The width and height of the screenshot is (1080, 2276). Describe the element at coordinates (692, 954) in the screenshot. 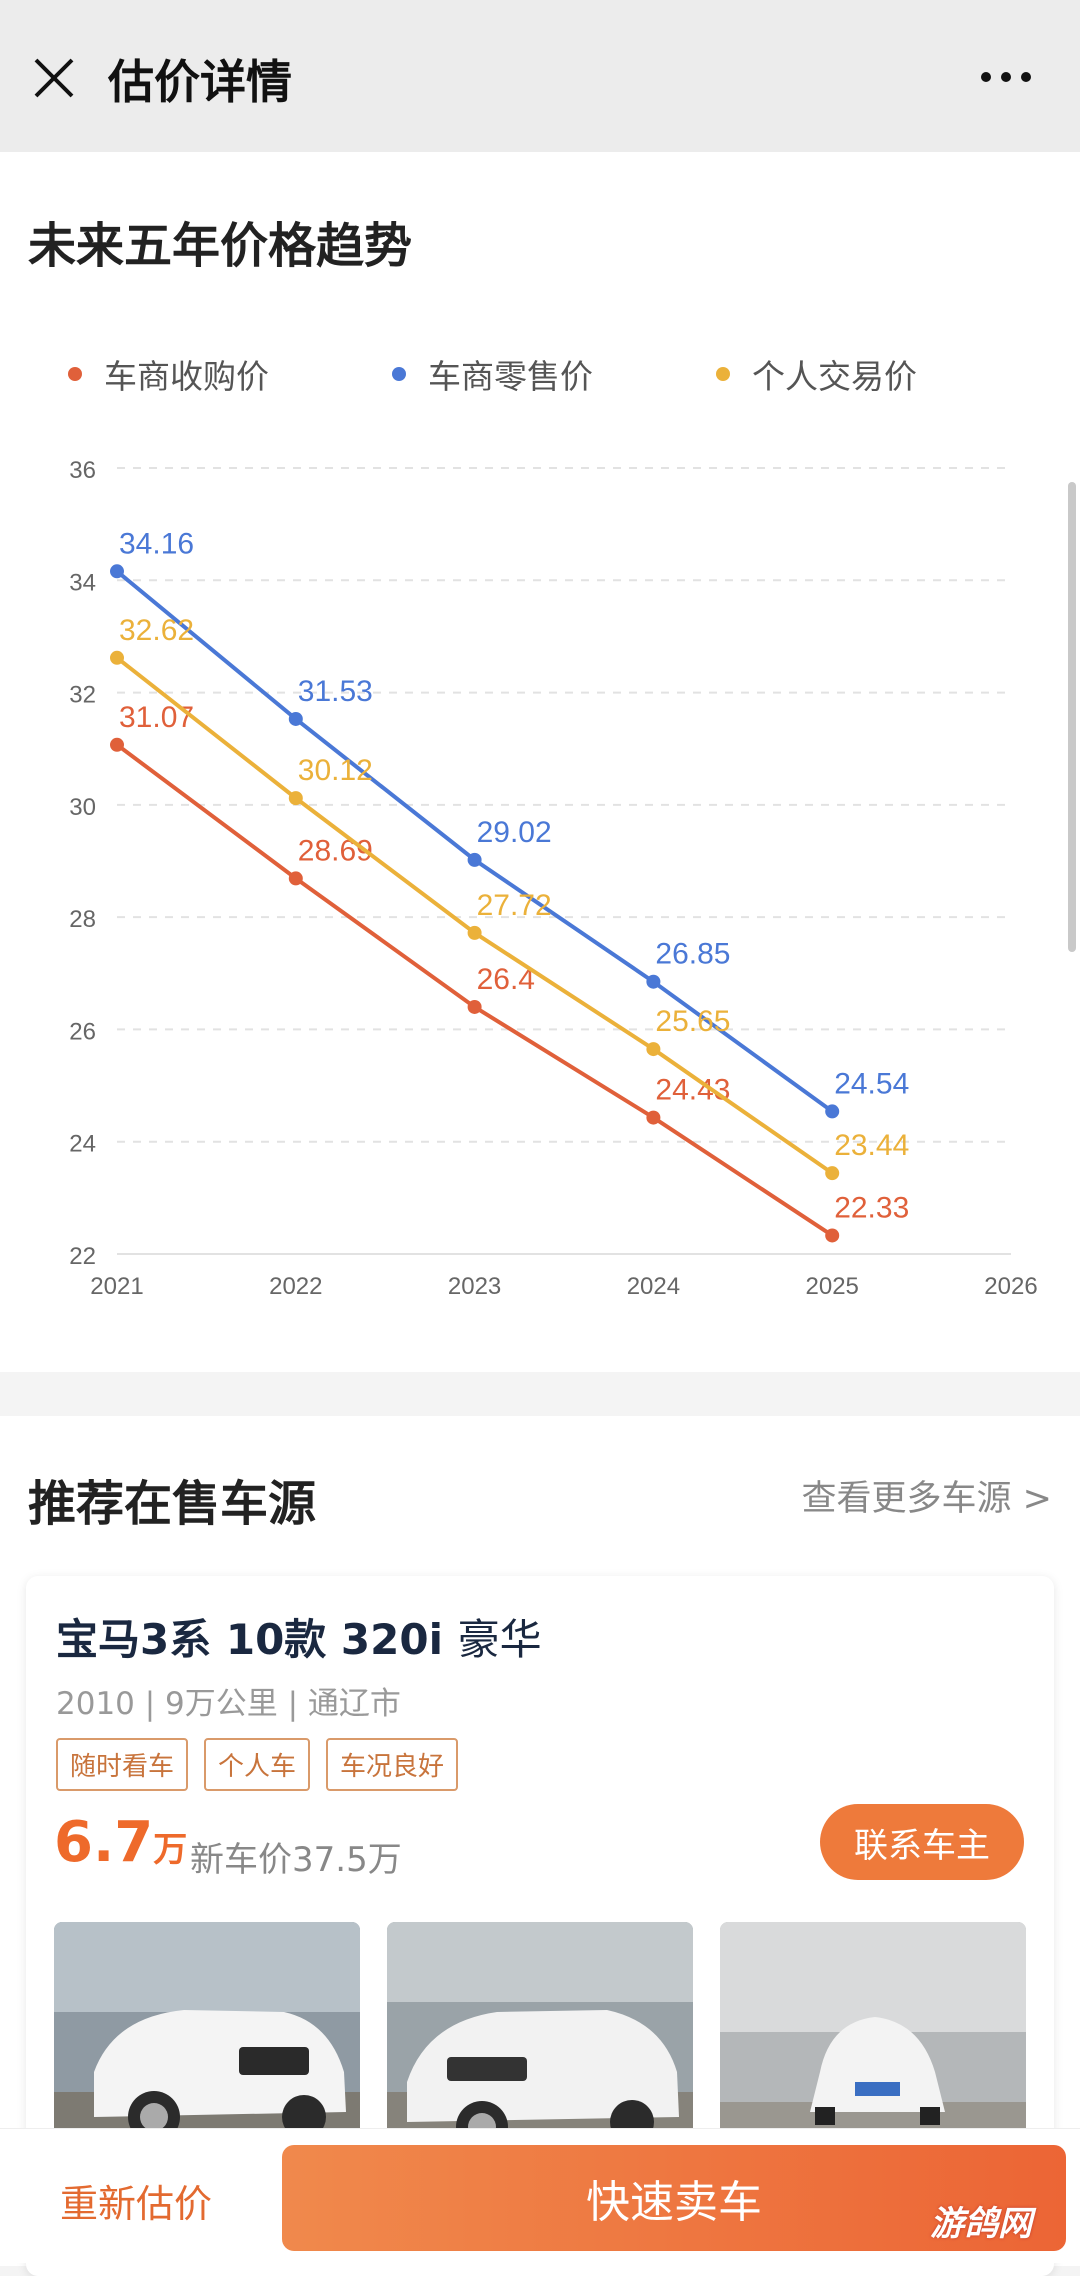

I see `data-label: 26.85` at that location.